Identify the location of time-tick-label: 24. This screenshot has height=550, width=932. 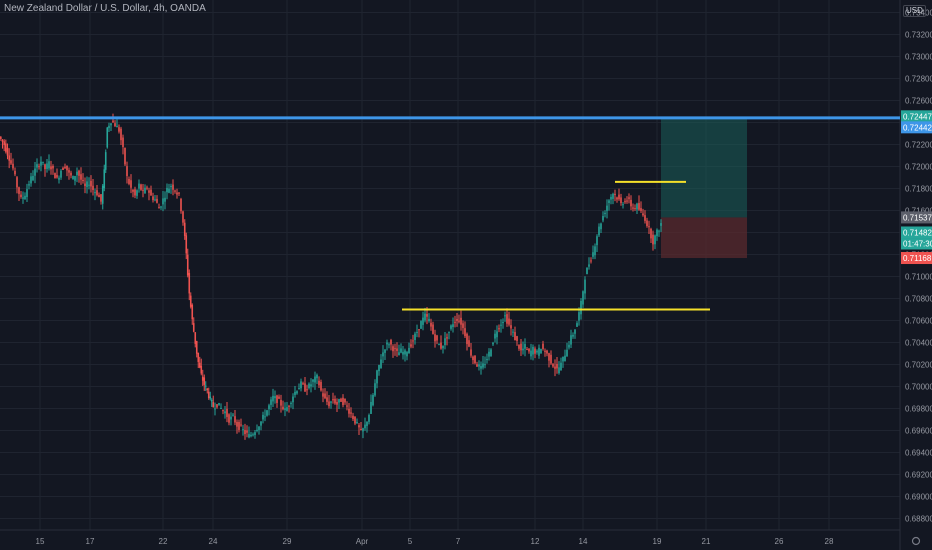
(213, 541).